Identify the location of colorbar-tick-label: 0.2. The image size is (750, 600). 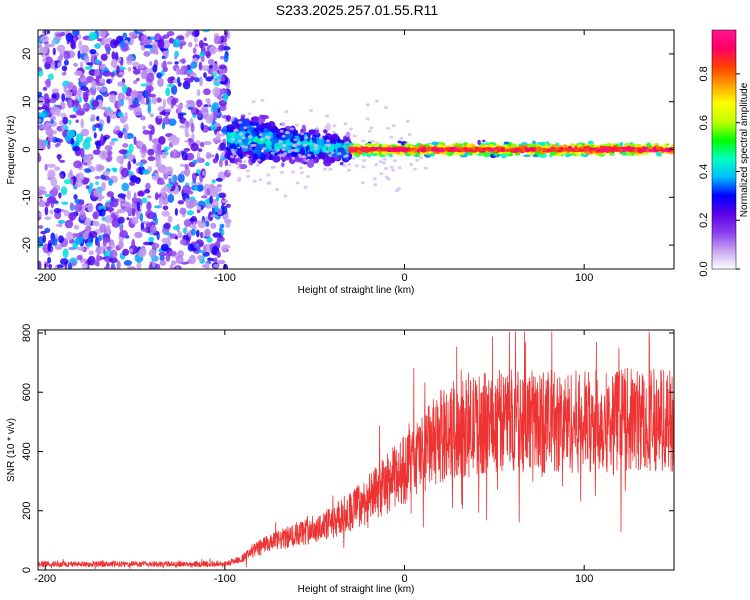
(704, 220).